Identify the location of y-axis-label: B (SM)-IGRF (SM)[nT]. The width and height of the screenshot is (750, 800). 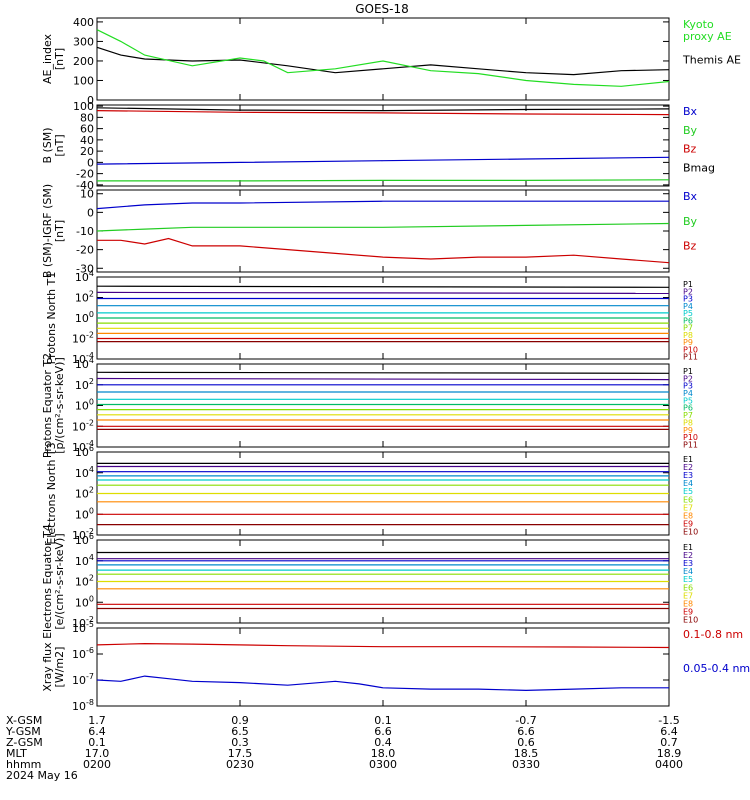
(53, 231).